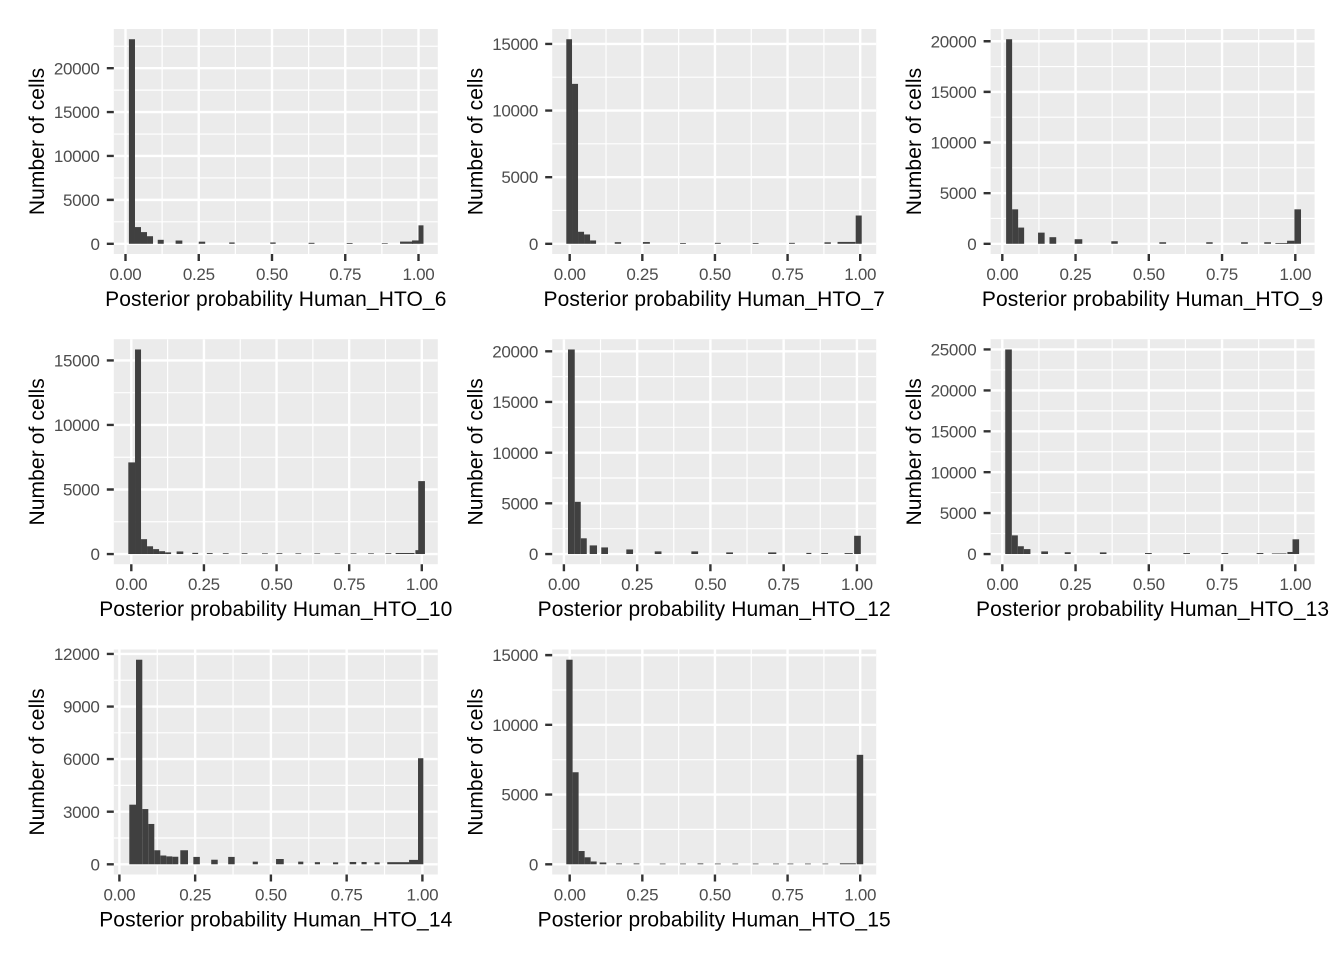 The height and width of the screenshot is (960, 1344). What do you see at coordinates (954, 350) in the screenshot?
I see `svg-text: 25000` at bounding box center [954, 350].